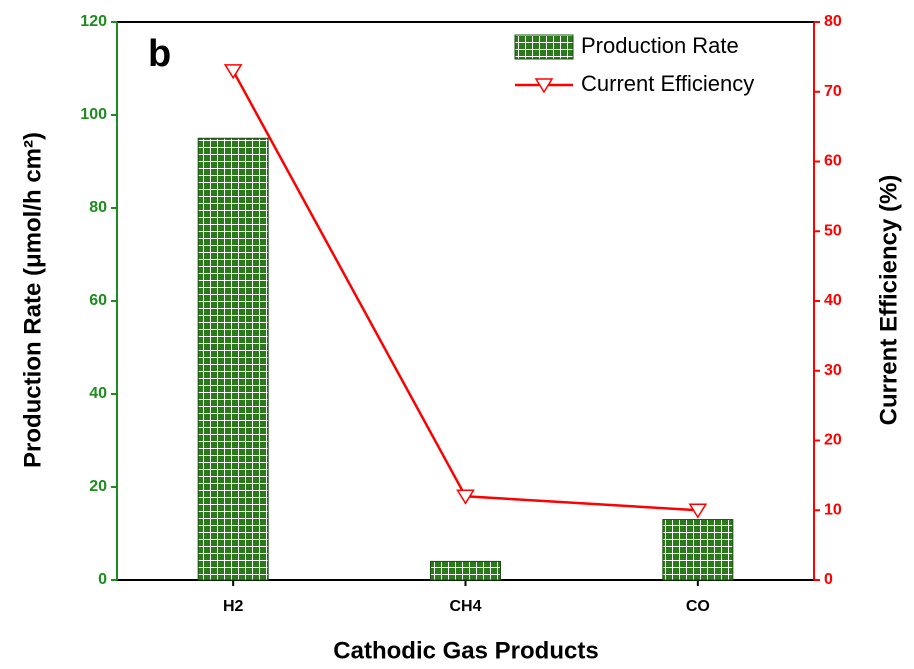  What do you see at coordinates (102, 579) in the screenshot?
I see `y-tick-label: 0` at bounding box center [102, 579].